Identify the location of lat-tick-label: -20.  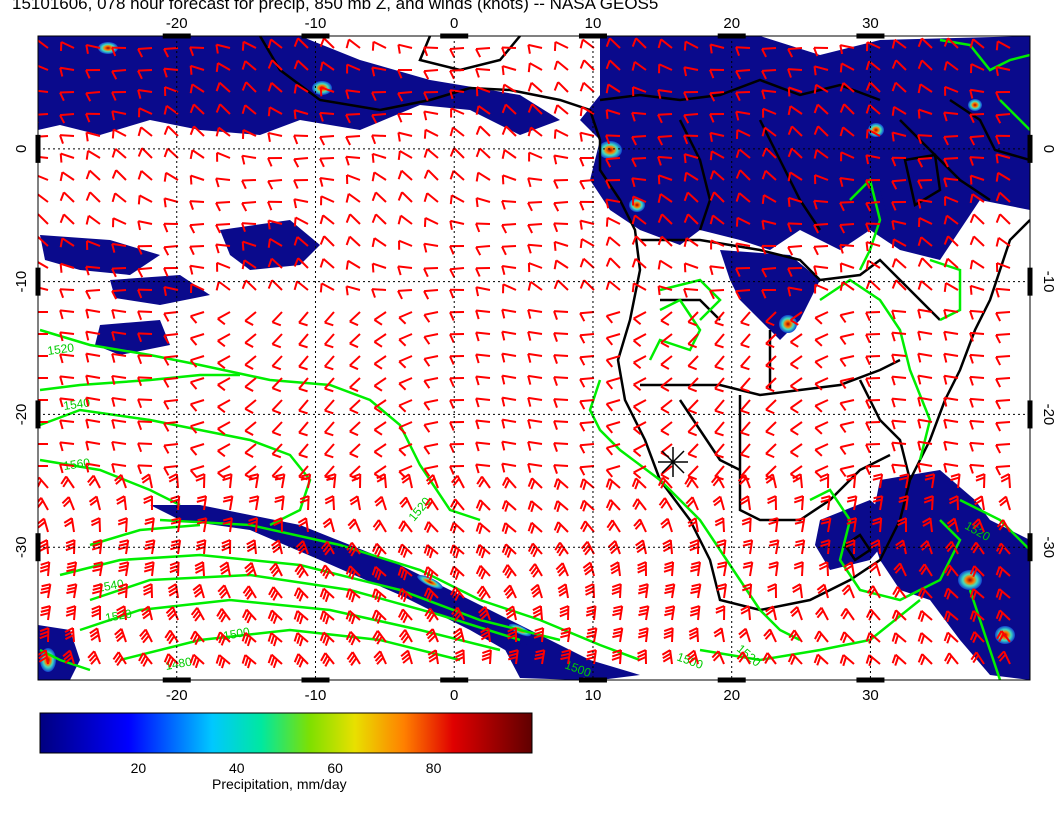
(21, 415).